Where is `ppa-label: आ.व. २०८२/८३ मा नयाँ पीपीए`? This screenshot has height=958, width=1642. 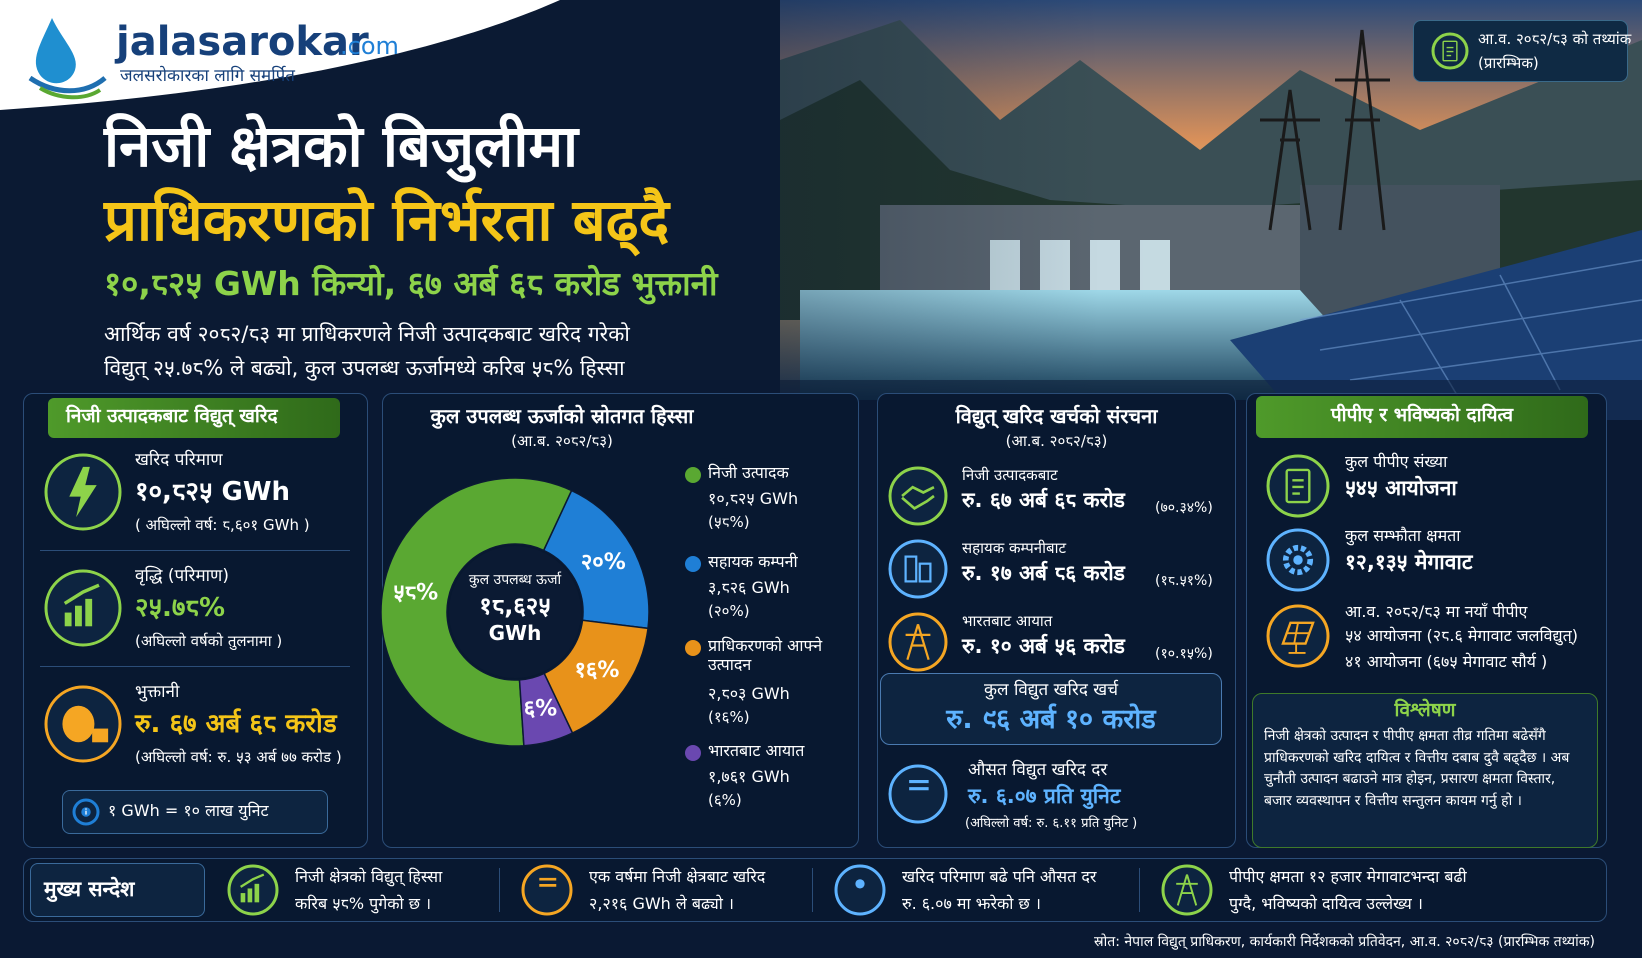 ppa-label: आ.व. २०८२/८३ मा नयाँ पीपीए is located at coordinates (1436, 611).